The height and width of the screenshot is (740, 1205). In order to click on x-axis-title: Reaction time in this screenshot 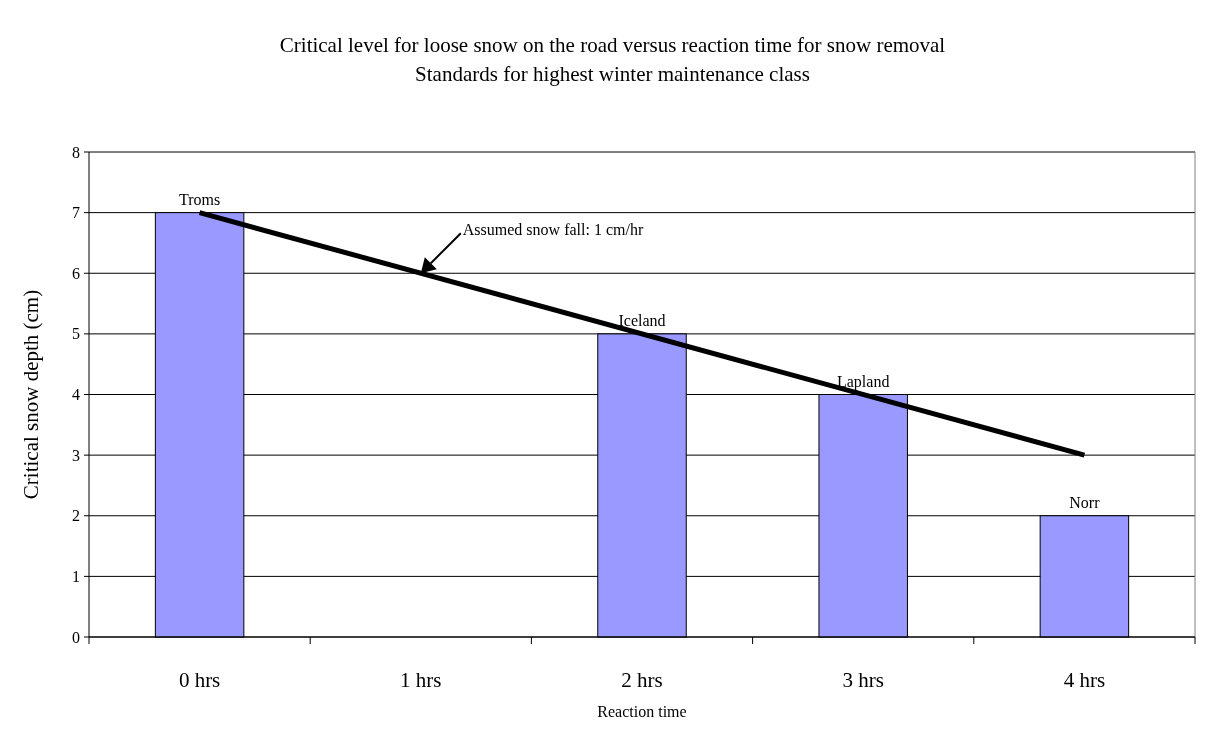, I will do `click(642, 711)`.